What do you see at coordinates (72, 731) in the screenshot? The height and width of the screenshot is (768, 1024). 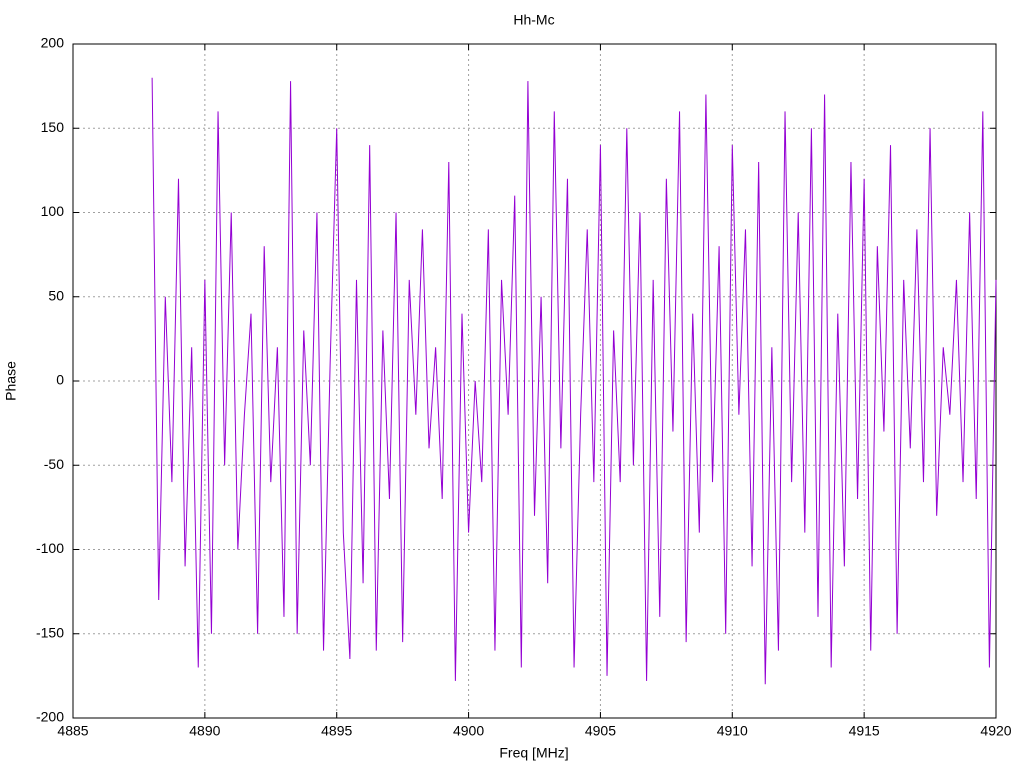 I see `x-tick-label: 4885` at bounding box center [72, 731].